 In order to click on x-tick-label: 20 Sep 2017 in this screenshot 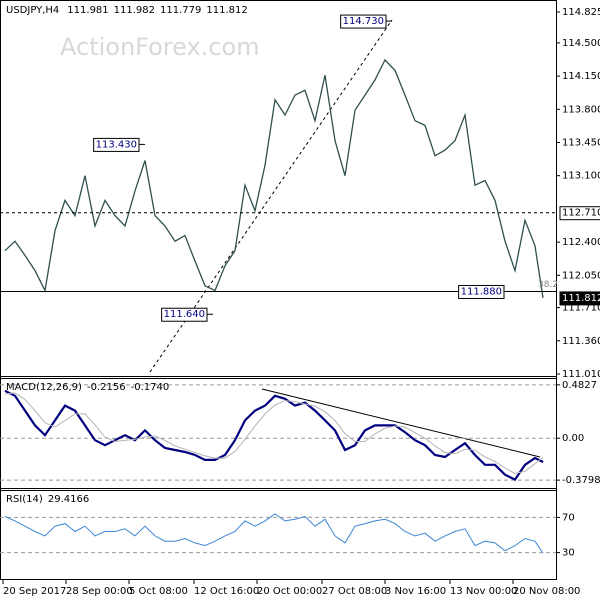, I will do `click(34, 591)`.